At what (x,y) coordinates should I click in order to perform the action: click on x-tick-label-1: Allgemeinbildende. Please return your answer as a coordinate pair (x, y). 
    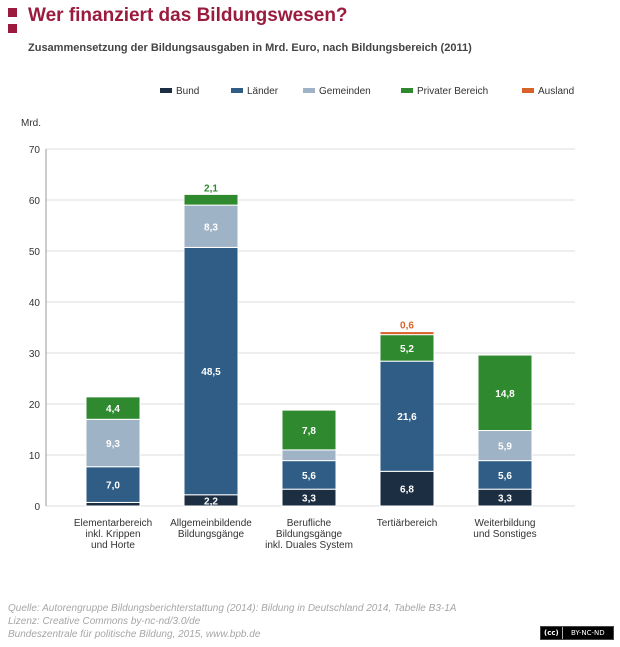
    Looking at the image, I should click on (211, 523).